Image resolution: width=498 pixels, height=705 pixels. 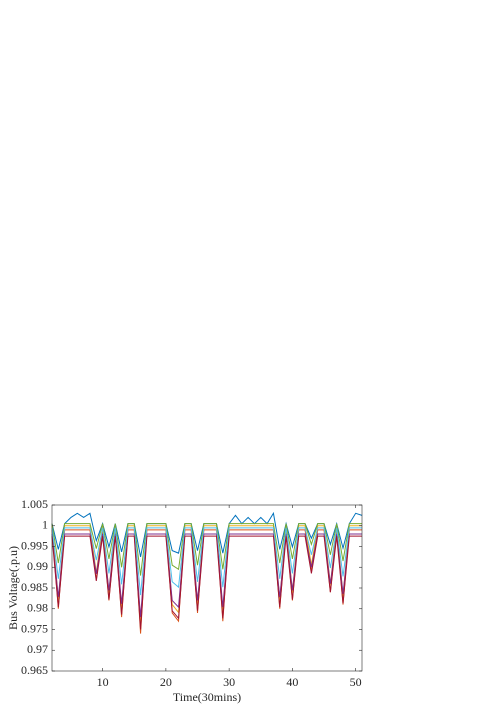 I want to click on y-tick-label: 0.985, so click(x=34, y=587).